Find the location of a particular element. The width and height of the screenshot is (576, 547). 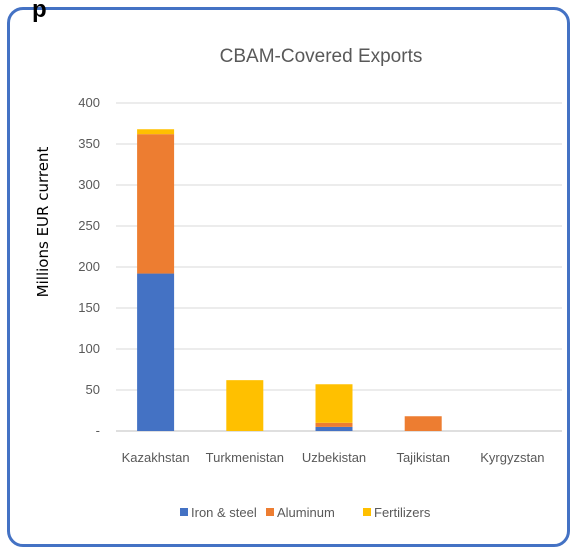

y-axis-ticks: - 50 100 150 200 250 300 350 400 is located at coordinates (89, 266).